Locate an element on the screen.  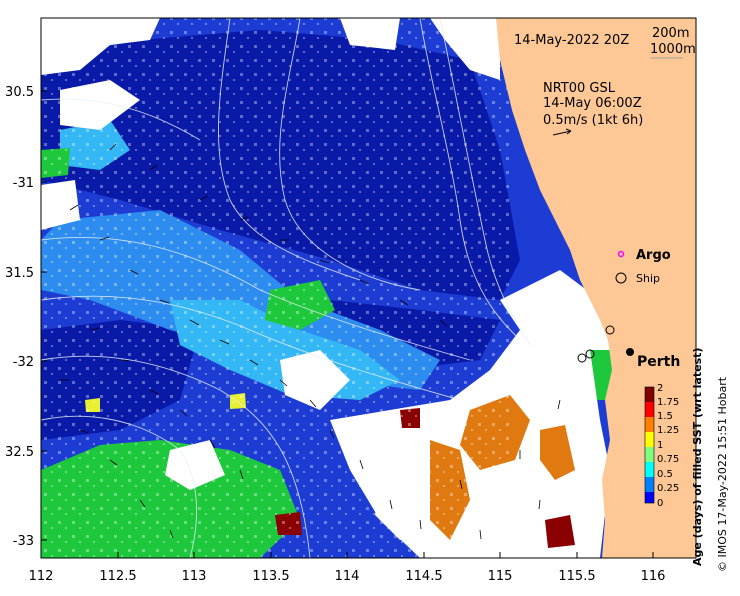
orange-region is located at coordinates (557, 452).